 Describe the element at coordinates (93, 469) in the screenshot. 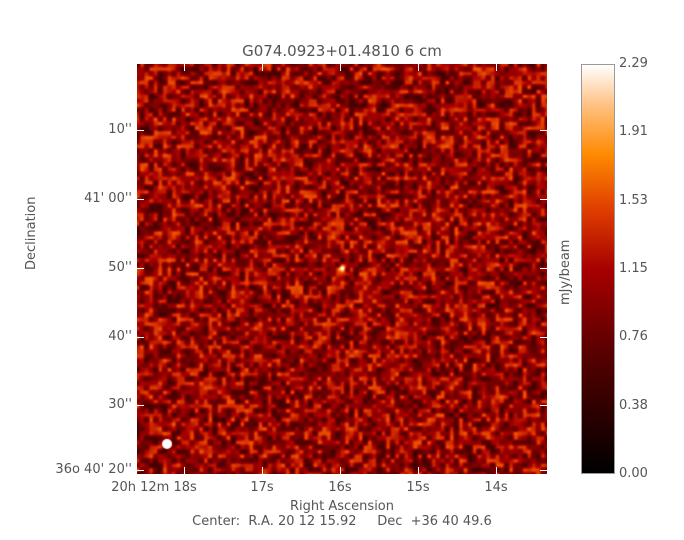

I see `y-tick-label: 36o 40' 20''` at that location.